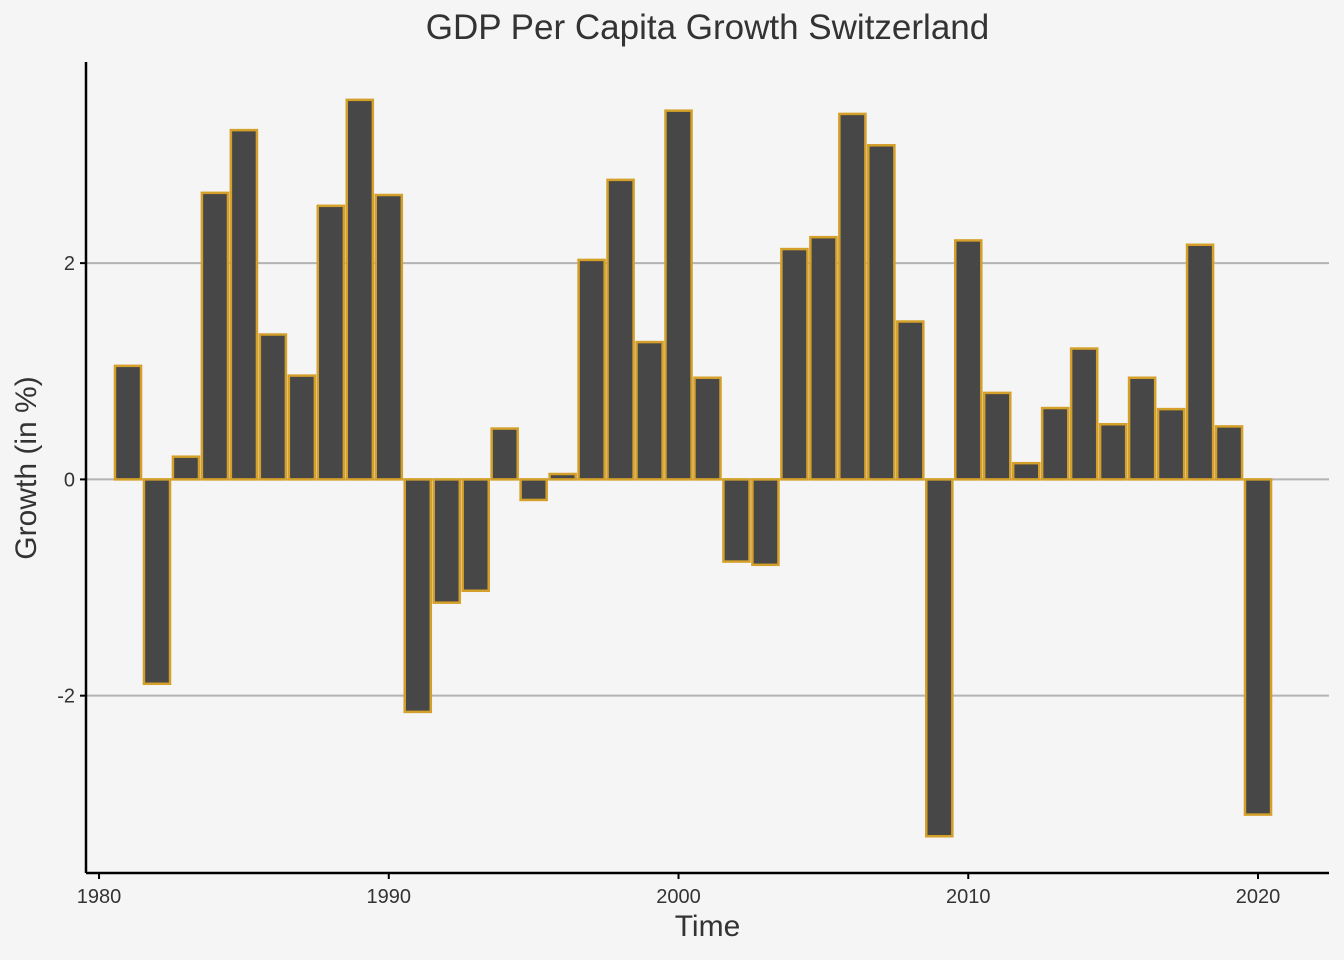 The width and height of the screenshot is (1344, 960). Describe the element at coordinates (99, 897) in the screenshot. I see `x-tick-label: 1980` at that location.